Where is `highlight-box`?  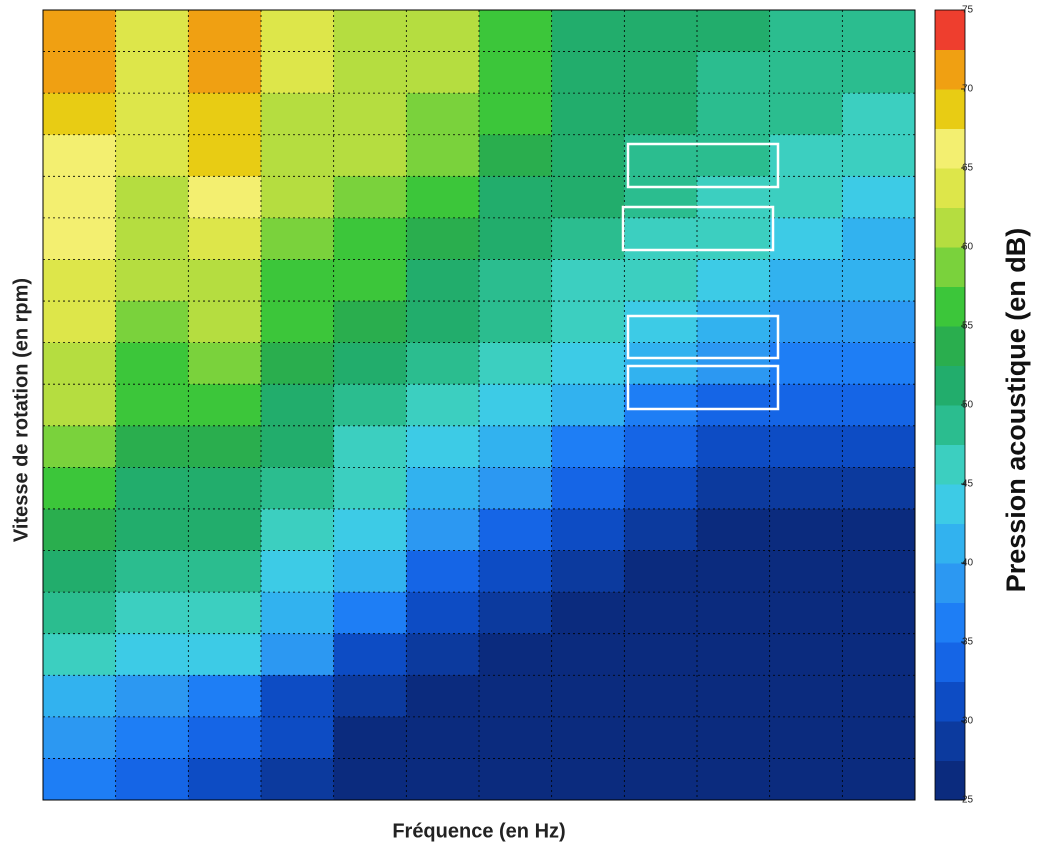 highlight-box is located at coordinates (703, 337).